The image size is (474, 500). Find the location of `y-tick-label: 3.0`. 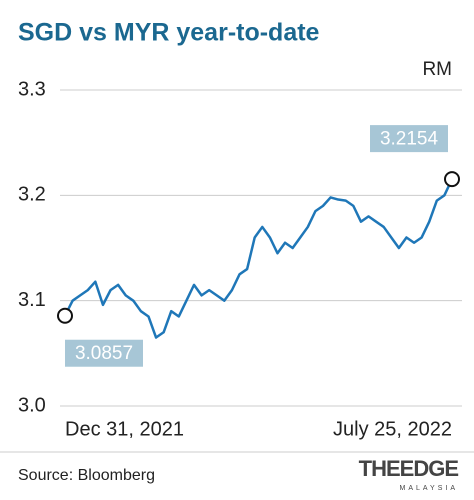

y-tick-label: 3.0 is located at coordinates (32, 405).